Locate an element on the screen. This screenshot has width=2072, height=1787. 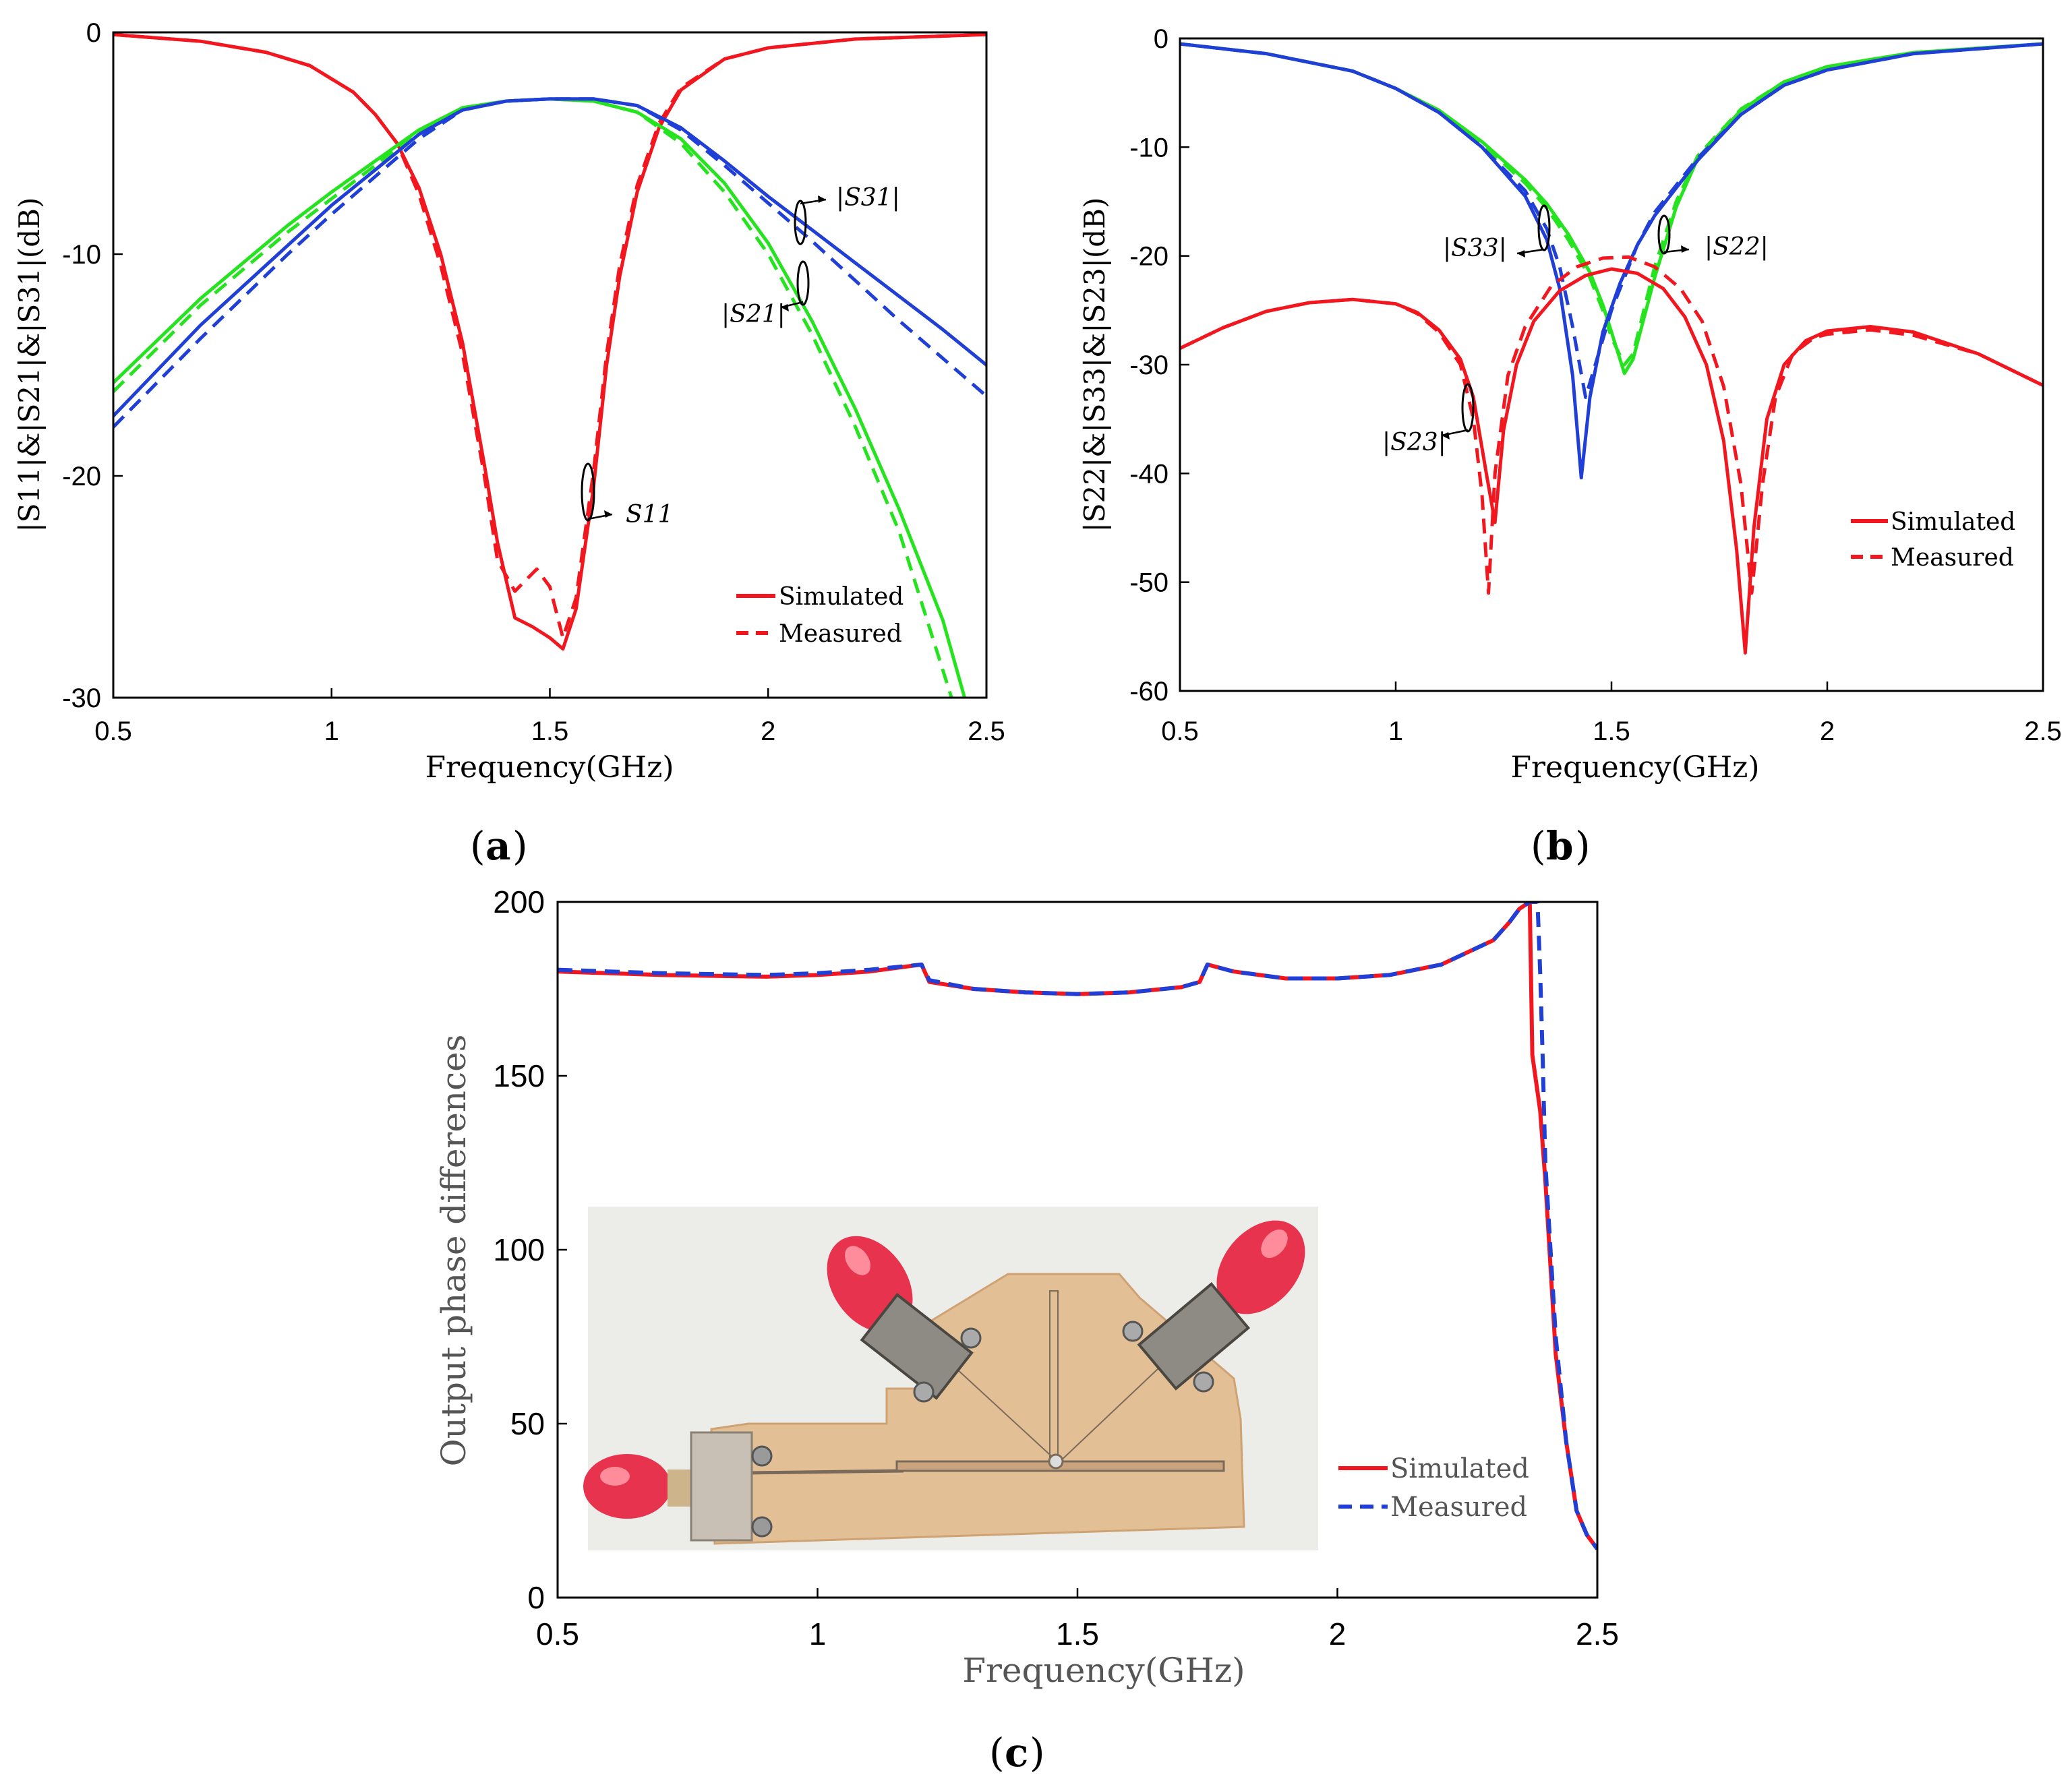
panel-c-ytick-label: 100 is located at coordinates (519, 1249).